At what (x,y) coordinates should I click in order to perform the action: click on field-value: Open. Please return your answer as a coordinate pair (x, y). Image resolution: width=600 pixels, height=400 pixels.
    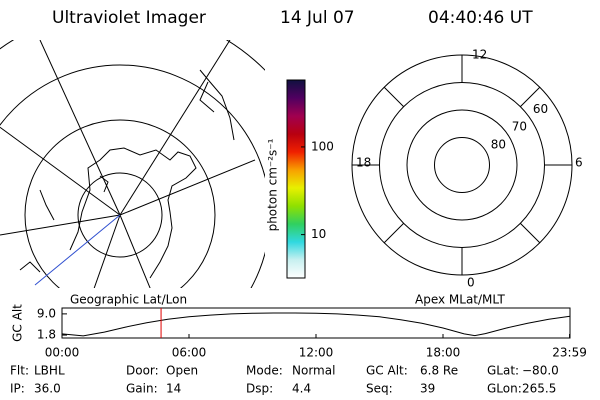
    Looking at the image, I should click on (182, 371).